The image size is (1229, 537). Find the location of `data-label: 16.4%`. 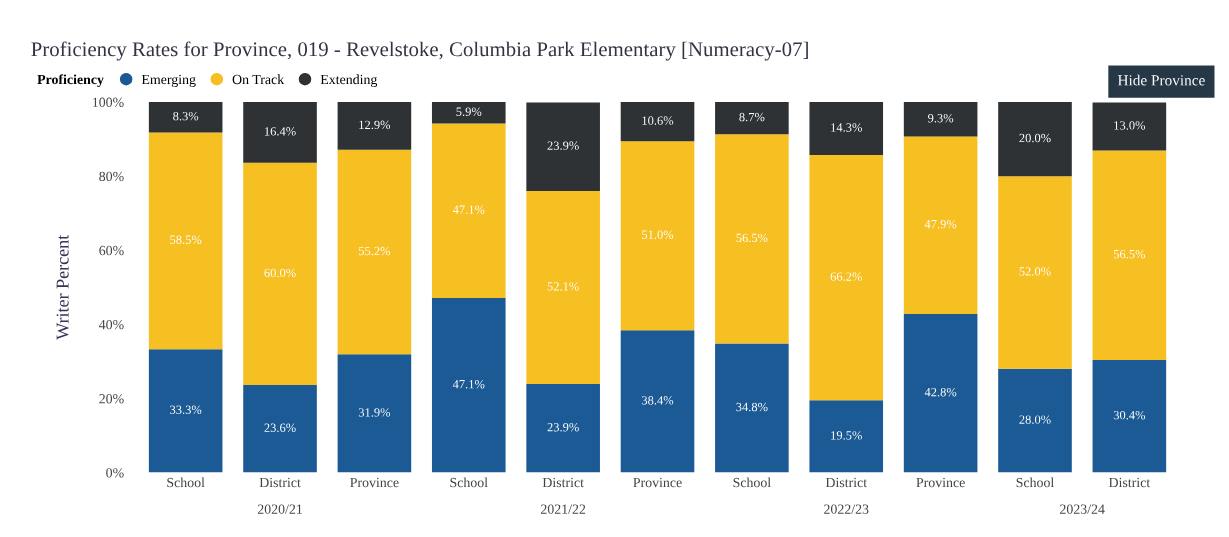

data-label: 16.4% is located at coordinates (280, 131).